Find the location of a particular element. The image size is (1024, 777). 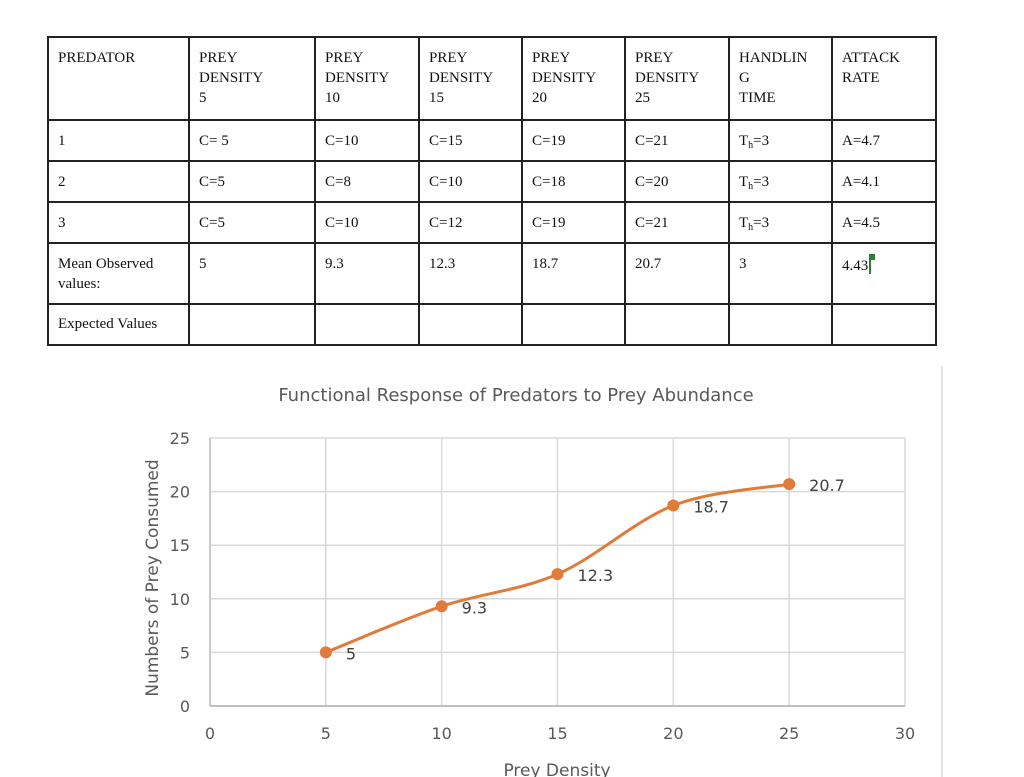

chart-data-labels: 5 9.3 12.3 18.7 20.7 is located at coordinates (595, 569).